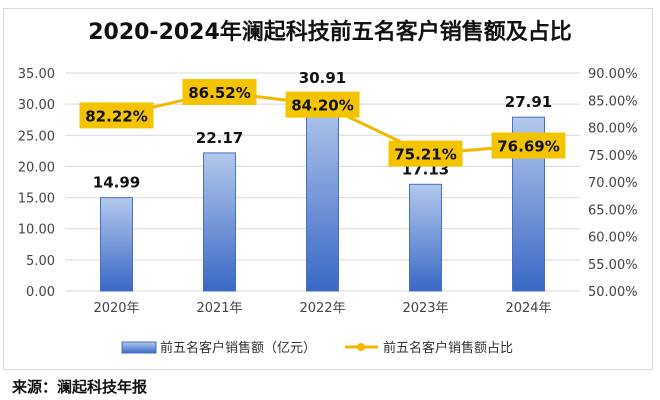 Image resolution: width=660 pixels, height=400 pixels. I want to click on y-right-tick: 85.00%, so click(613, 101).